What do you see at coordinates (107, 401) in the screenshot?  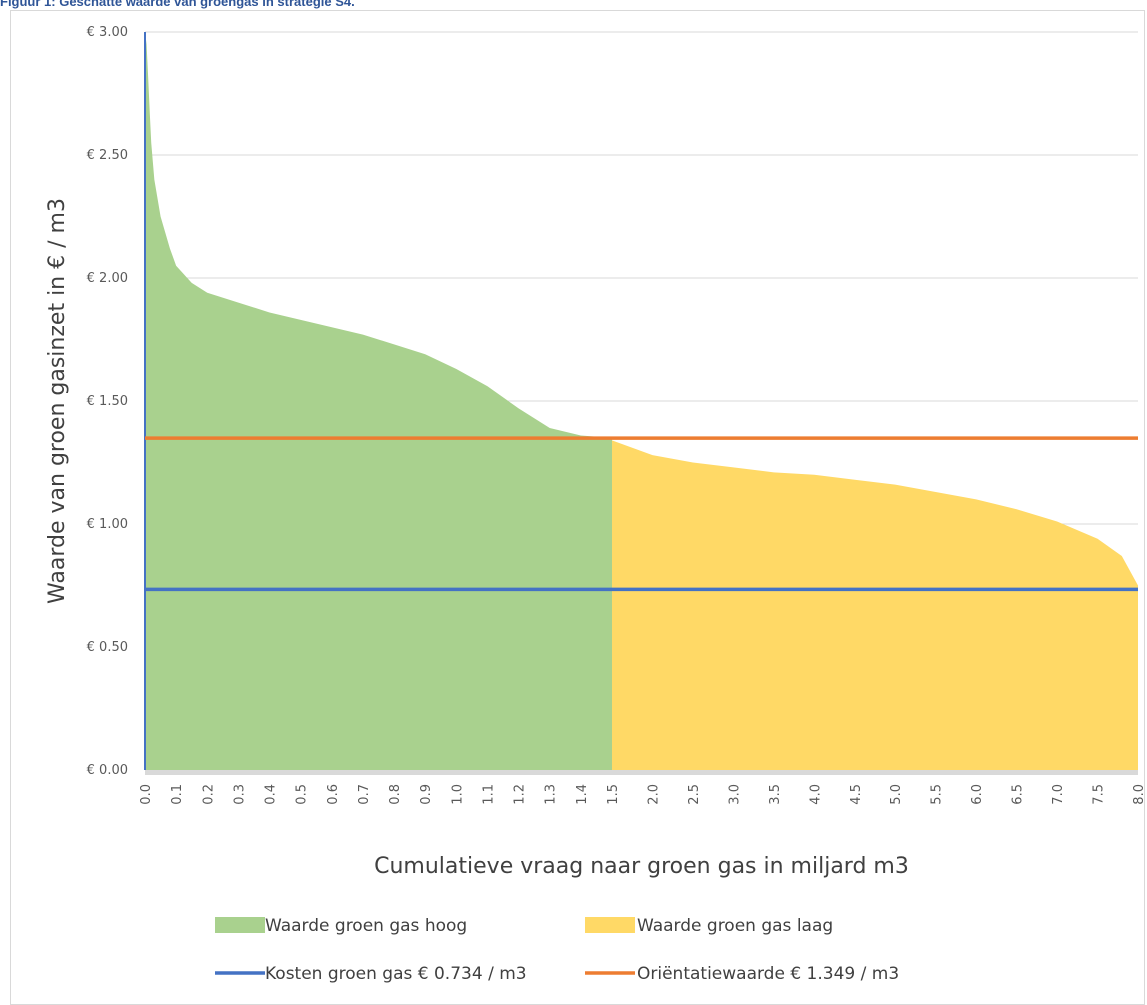 I see `y-tick-label: € 1.50` at bounding box center [107, 401].